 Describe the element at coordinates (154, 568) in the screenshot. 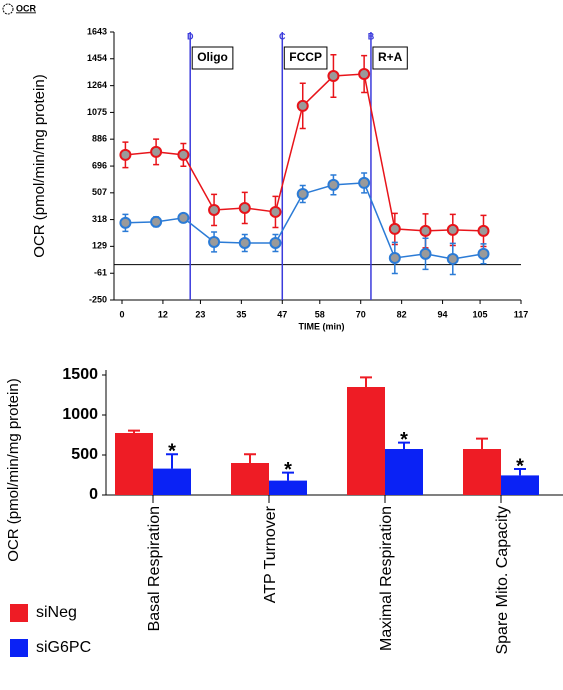

I see `x-tick-label: Basal Respiration` at that location.